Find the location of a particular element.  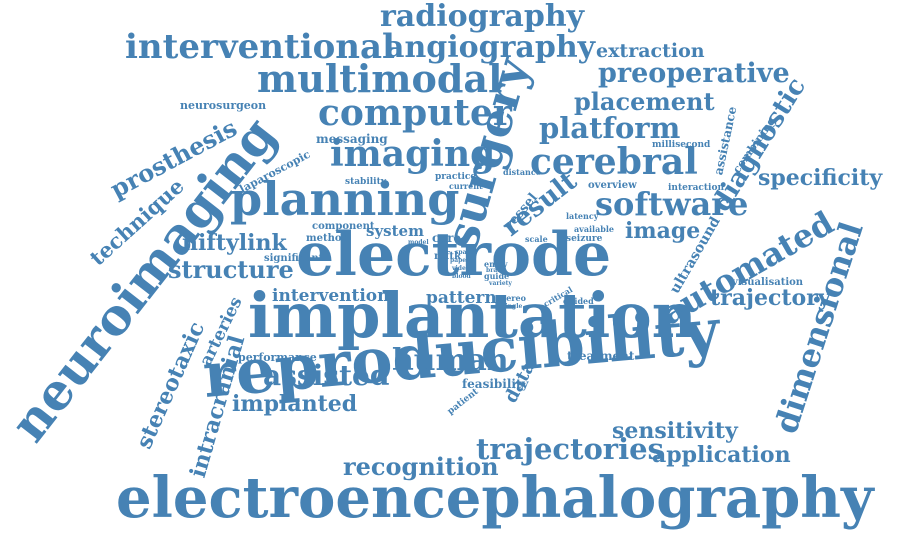

word-extraction: extraction is located at coordinates (650, 51).